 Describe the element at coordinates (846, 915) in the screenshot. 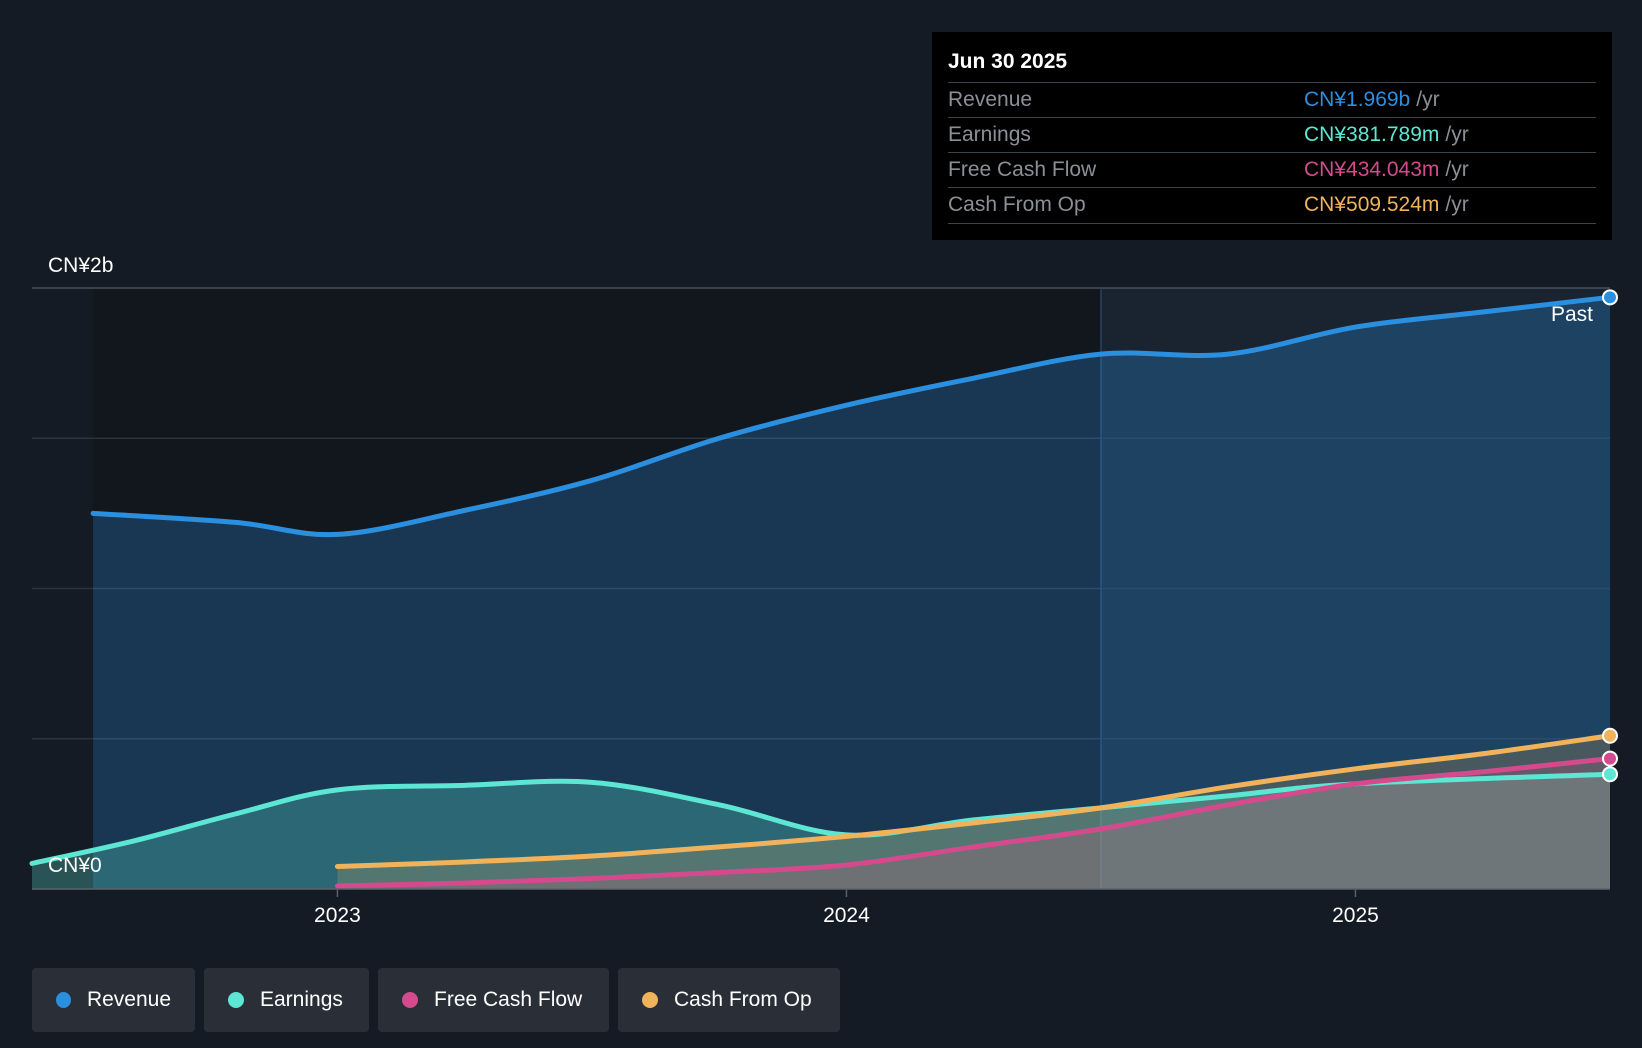

I see `x-tick-label: 2024` at that location.